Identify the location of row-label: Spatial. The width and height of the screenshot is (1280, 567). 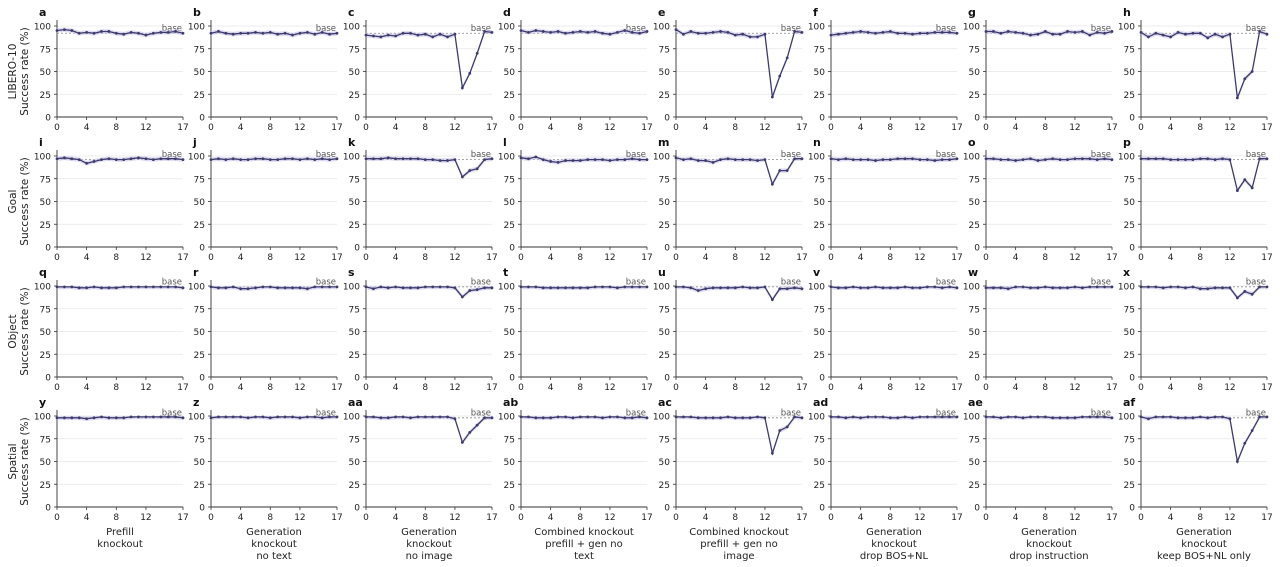
(13, 461).